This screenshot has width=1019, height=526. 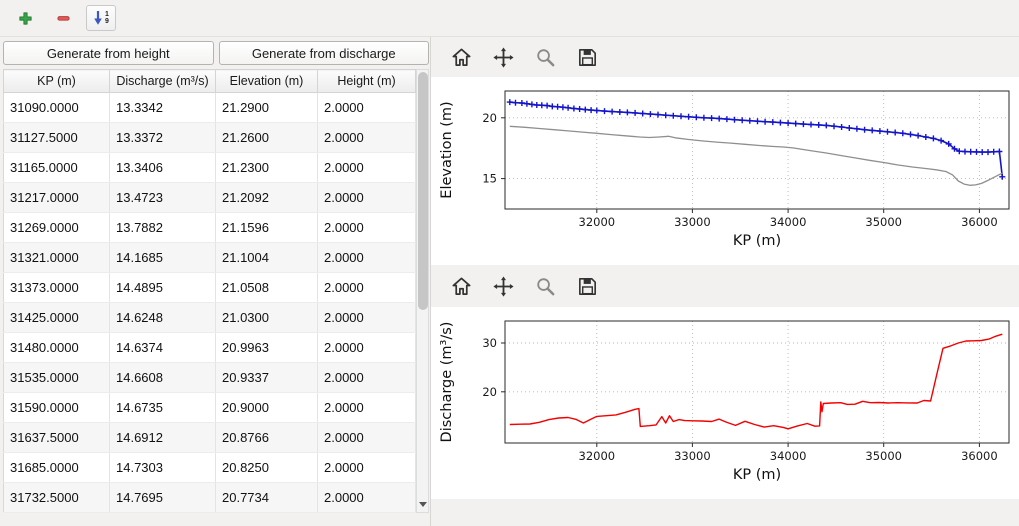 I want to click on table-row: 31590.0000 14.6735 20.9000 2.0000, so click(x=209, y=407).